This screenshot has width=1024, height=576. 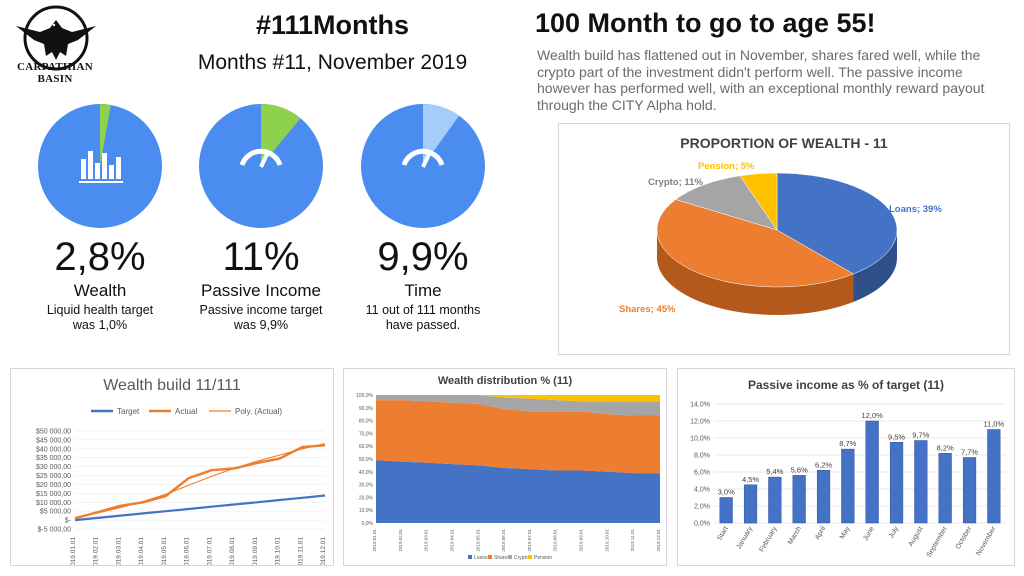 What do you see at coordinates (366, 460) in the screenshot?
I see `y-tick-label: 50,0%` at bounding box center [366, 460].